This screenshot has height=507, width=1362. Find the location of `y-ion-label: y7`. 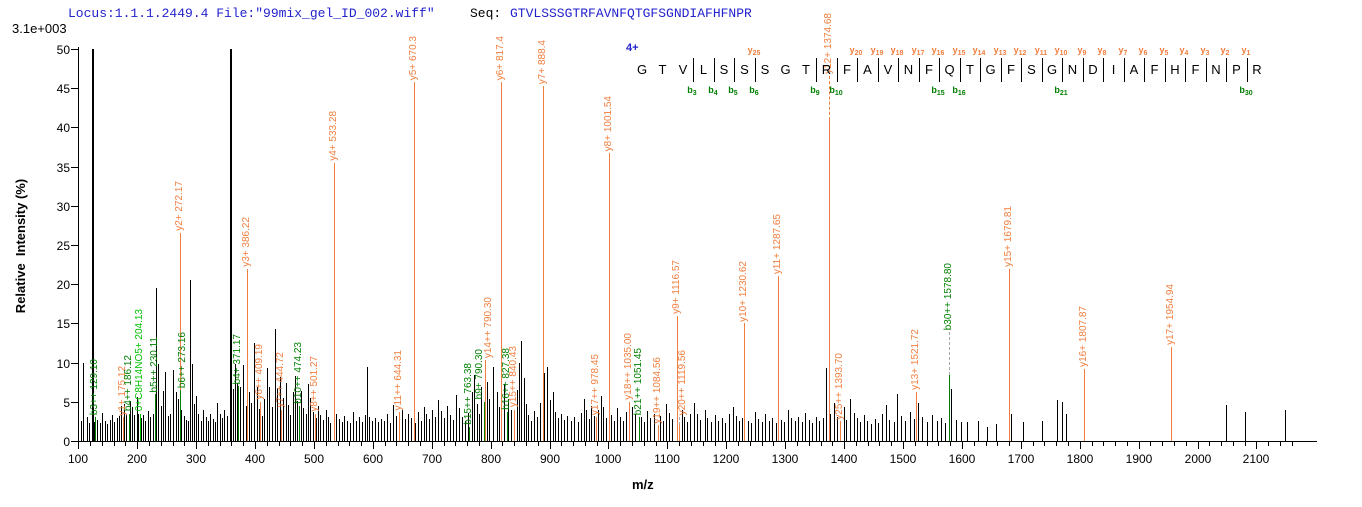

y-ion-label: y7 is located at coordinates (1123, 51).